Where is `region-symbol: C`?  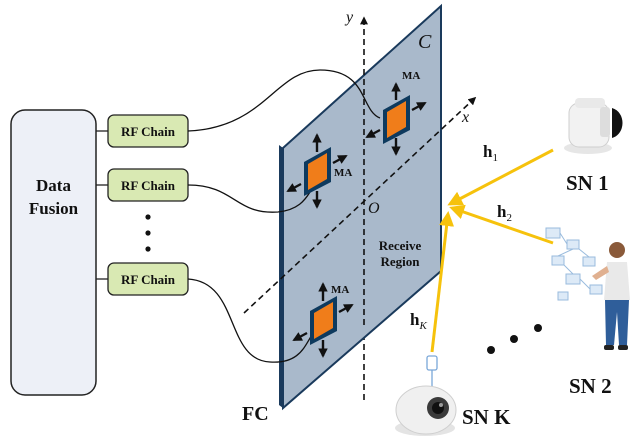
region-symbol: C is located at coordinates (425, 42).